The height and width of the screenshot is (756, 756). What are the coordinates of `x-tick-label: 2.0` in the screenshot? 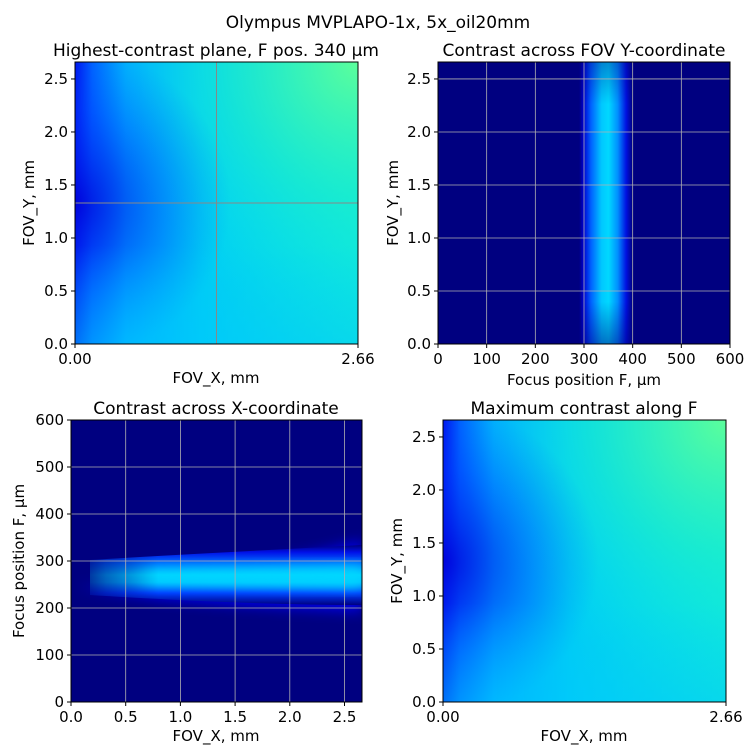 It's located at (290, 717).